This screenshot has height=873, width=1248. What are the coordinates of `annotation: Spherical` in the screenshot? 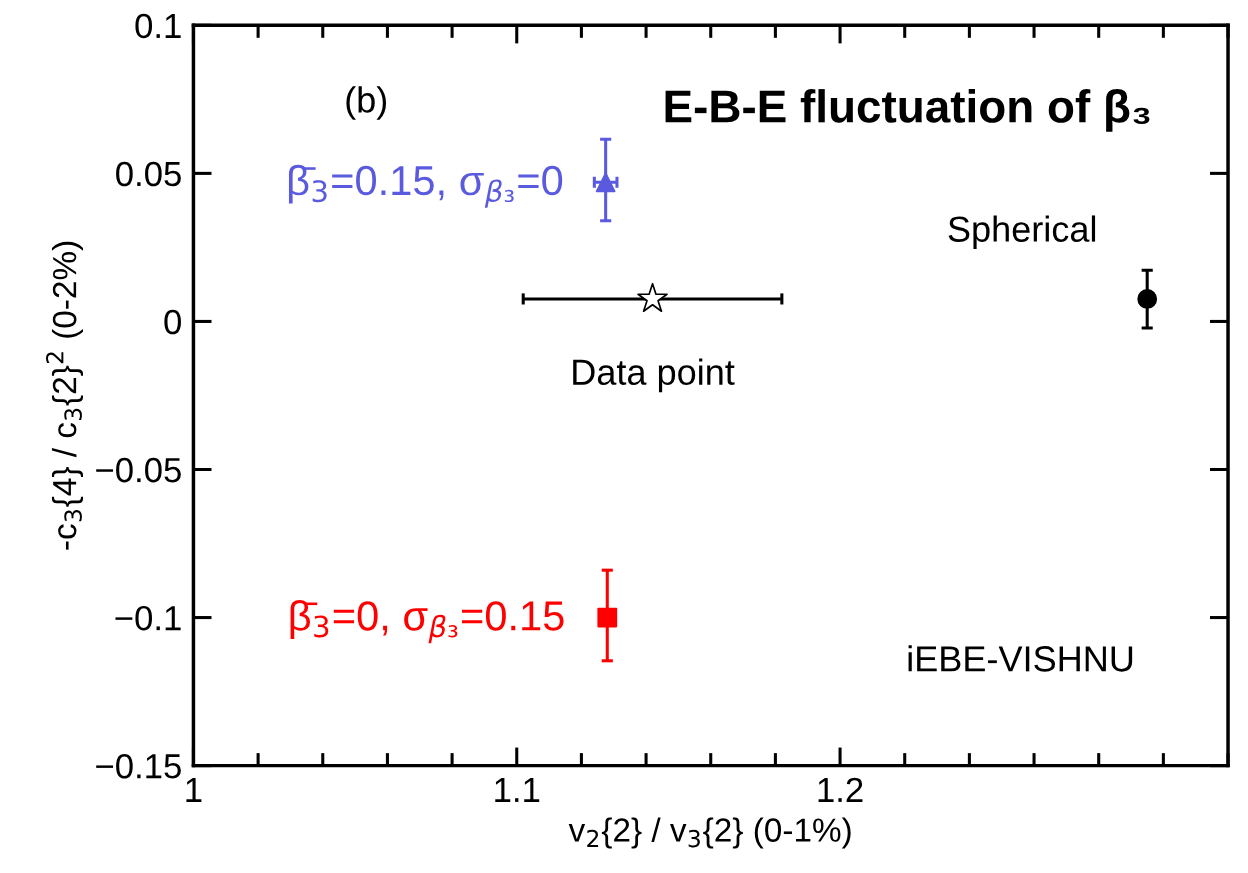 It's located at (1022, 232).